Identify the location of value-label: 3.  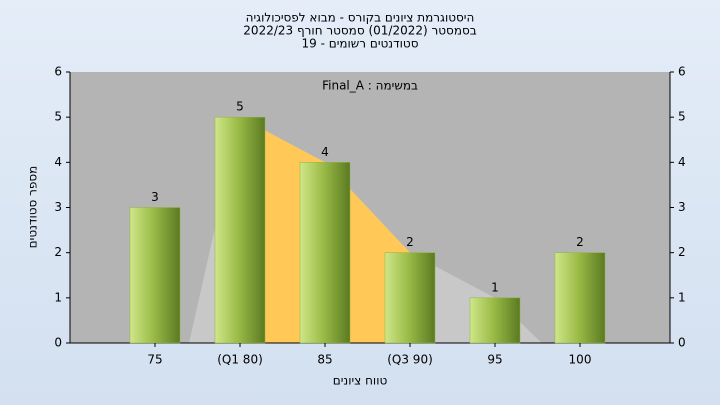
(155, 197).